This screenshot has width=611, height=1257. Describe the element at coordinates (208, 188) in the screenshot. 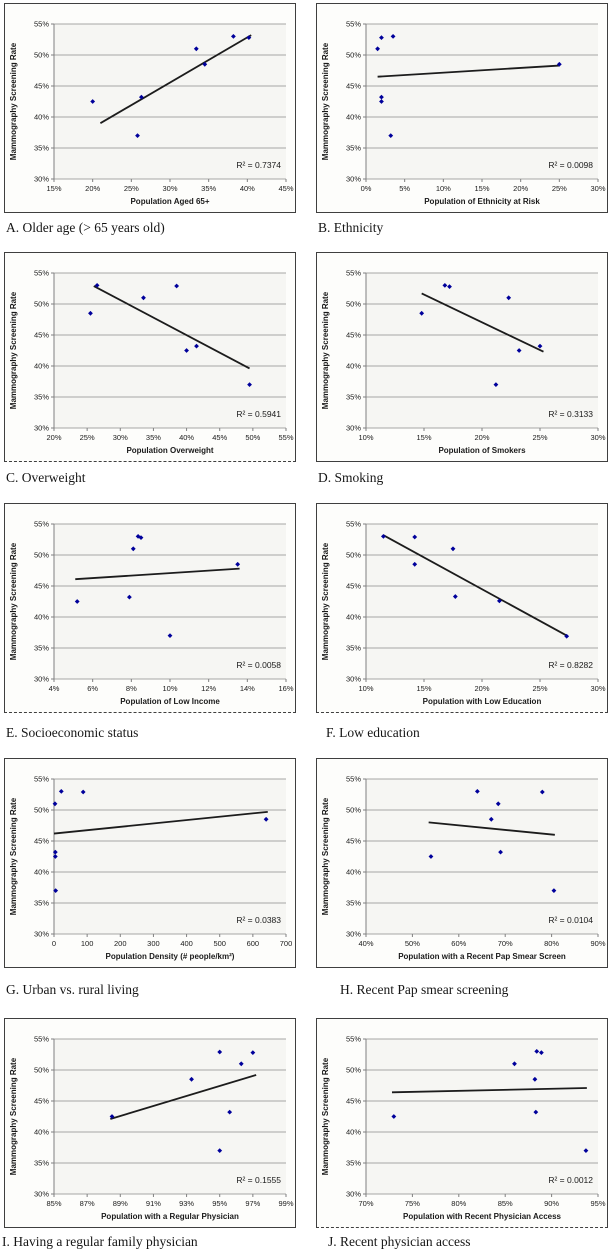

I see `x-tick-label: 35%` at that location.